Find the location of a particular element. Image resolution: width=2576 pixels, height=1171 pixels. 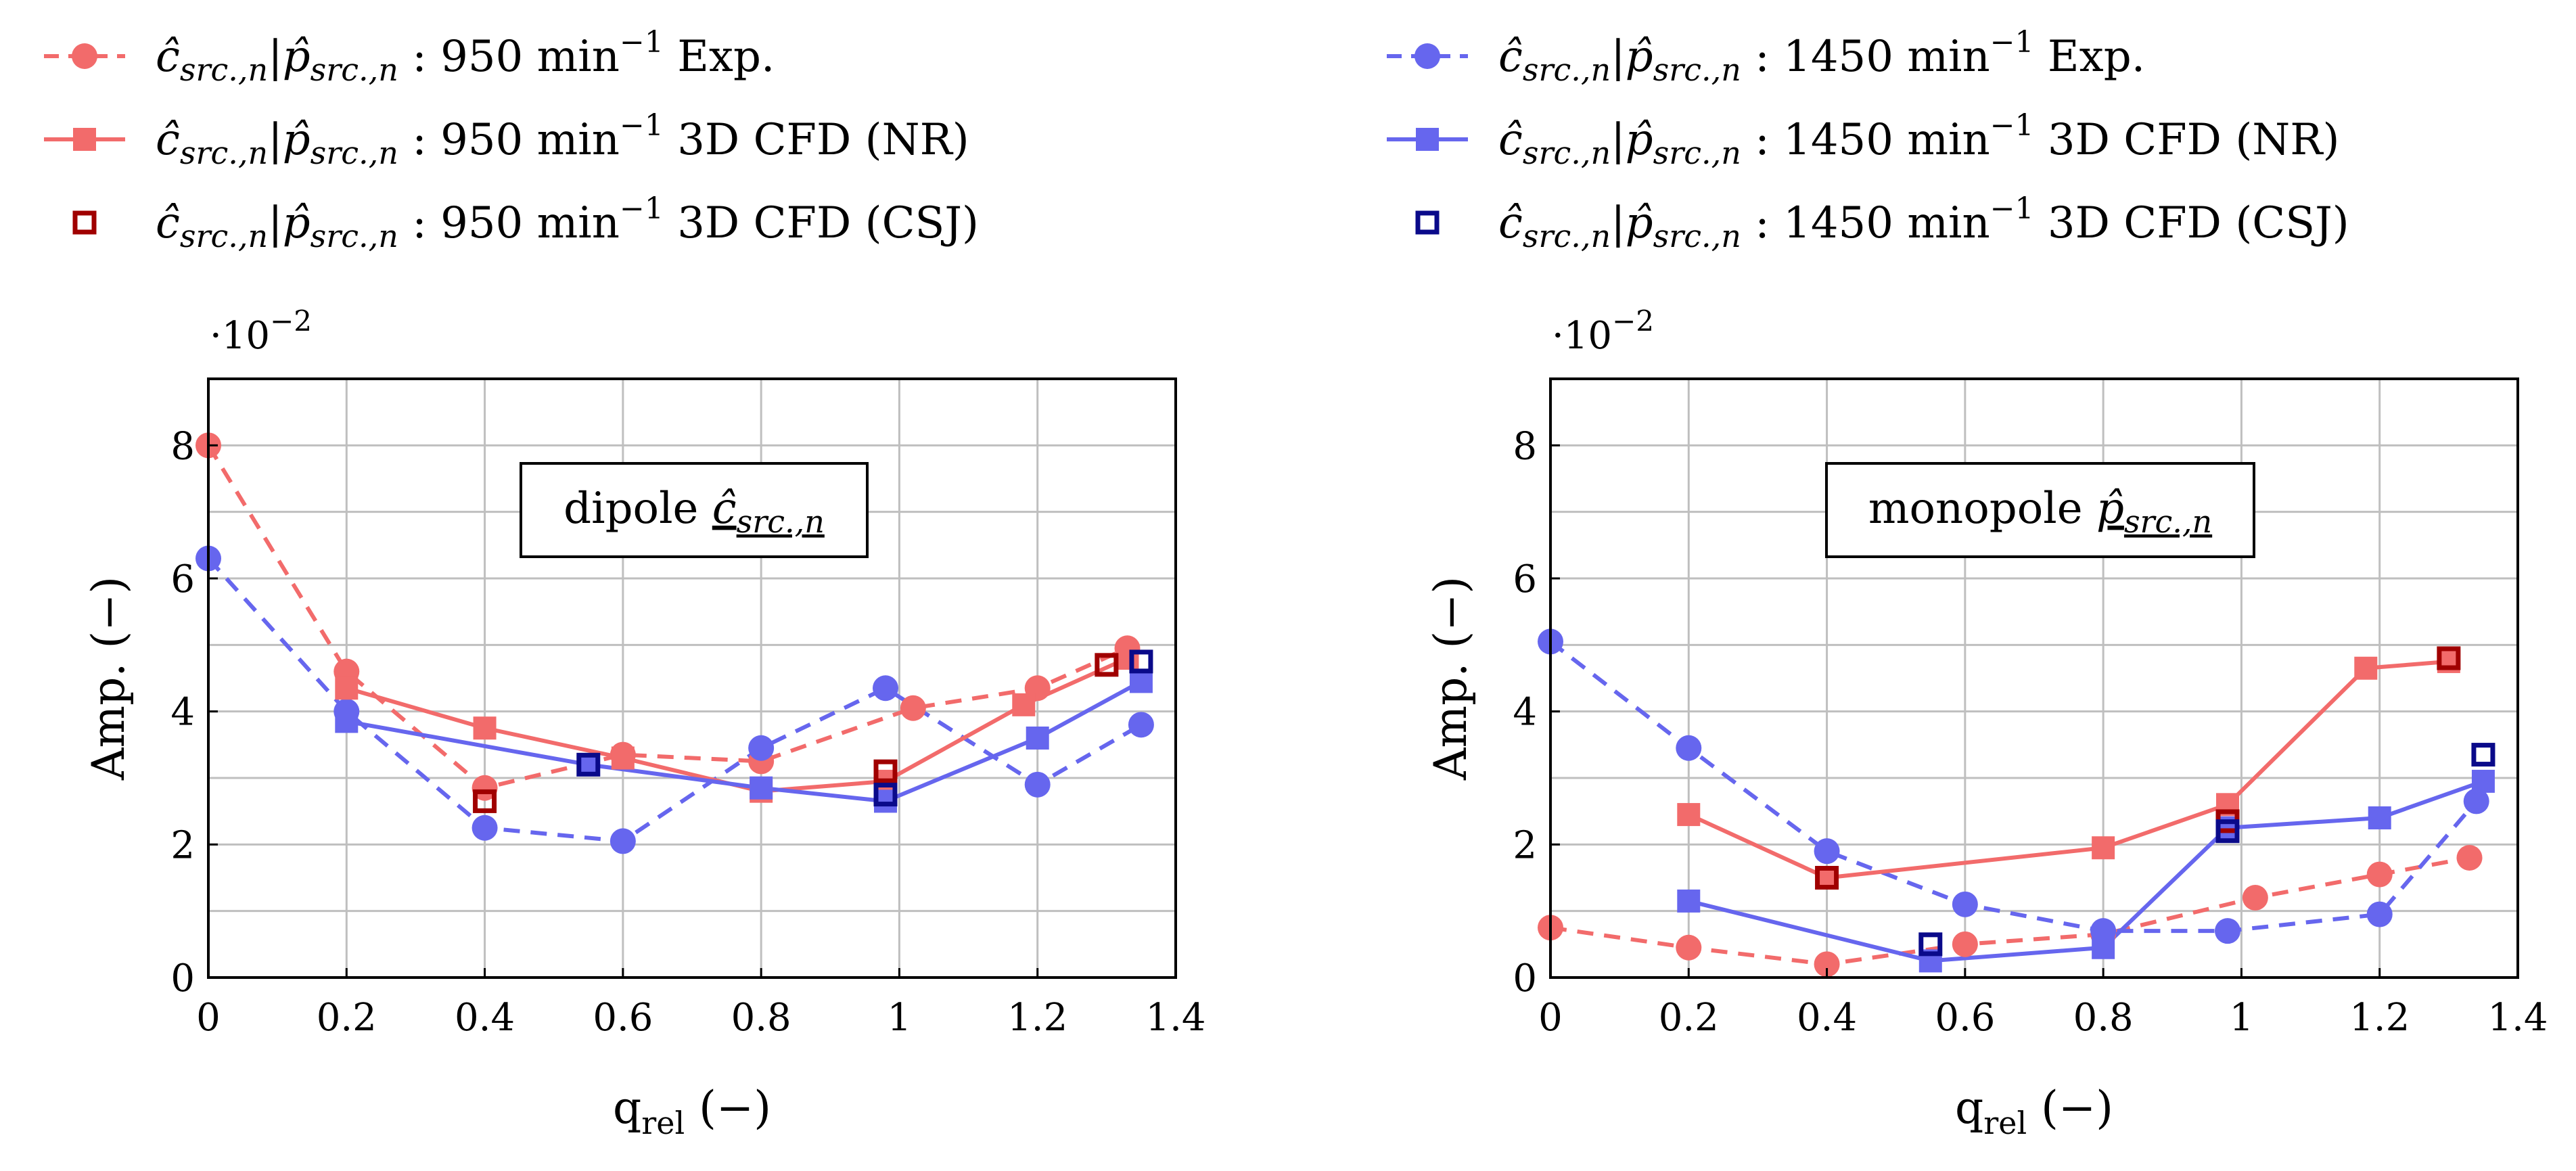

legend-left-entry-0: ĉsrc.,n|p̂src.,n : 950 min−1 Exp. is located at coordinates (409, 57).